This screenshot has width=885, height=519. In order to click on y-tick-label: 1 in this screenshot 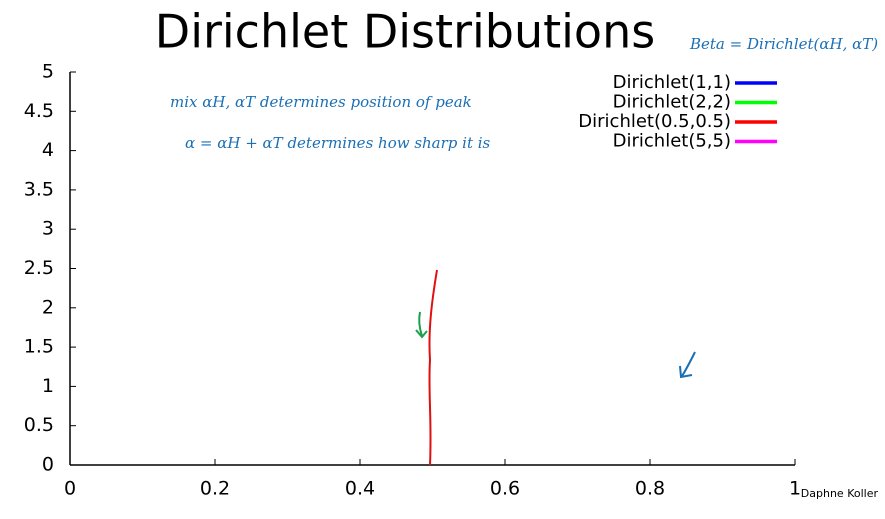, I will do `click(48, 386)`.